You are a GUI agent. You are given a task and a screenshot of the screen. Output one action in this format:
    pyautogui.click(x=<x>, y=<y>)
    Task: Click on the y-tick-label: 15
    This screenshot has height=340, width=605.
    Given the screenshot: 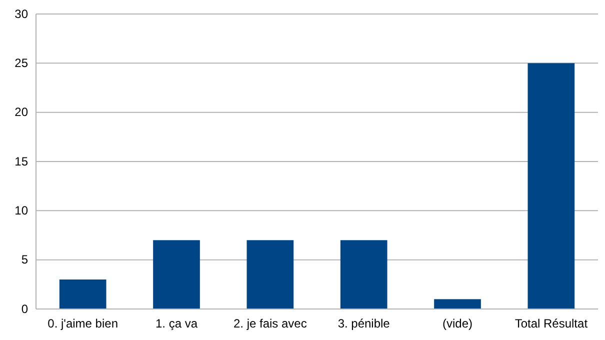 What is the action you would take?
    pyautogui.click(x=21, y=161)
    